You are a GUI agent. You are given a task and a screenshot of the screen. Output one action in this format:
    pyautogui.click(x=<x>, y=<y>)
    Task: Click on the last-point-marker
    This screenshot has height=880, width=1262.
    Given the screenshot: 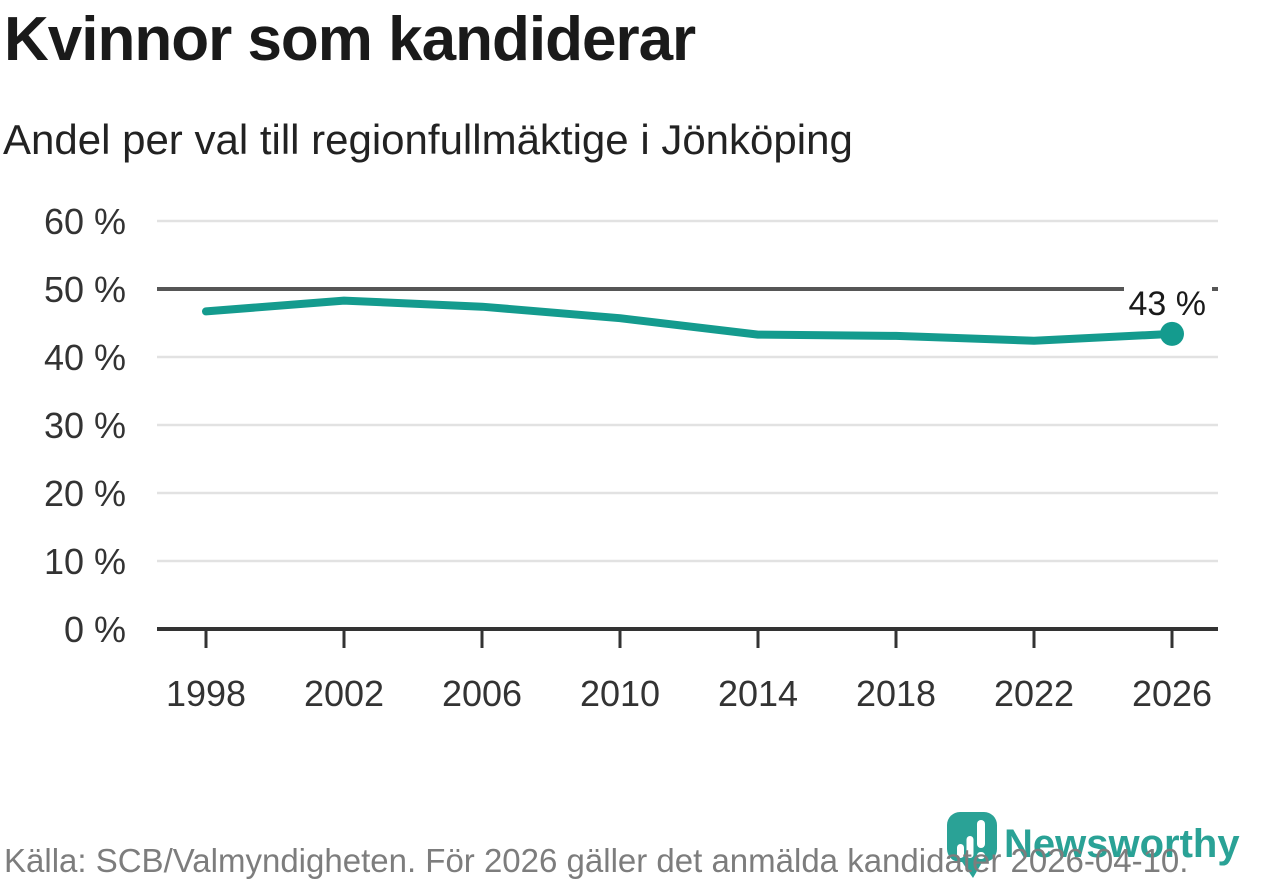 What is the action you would take?
    pyautogui.click(x=1172, y=333)
    